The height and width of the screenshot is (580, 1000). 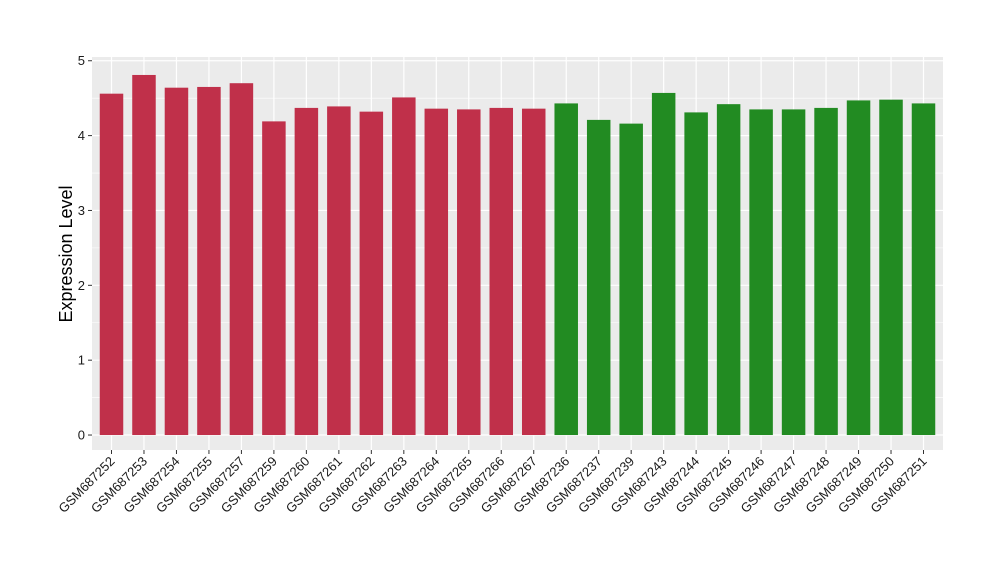 What do you see at coordinates (696, 274) in the screenshot?
I see `bar-GSM687244` at bounding box center [696, 274].